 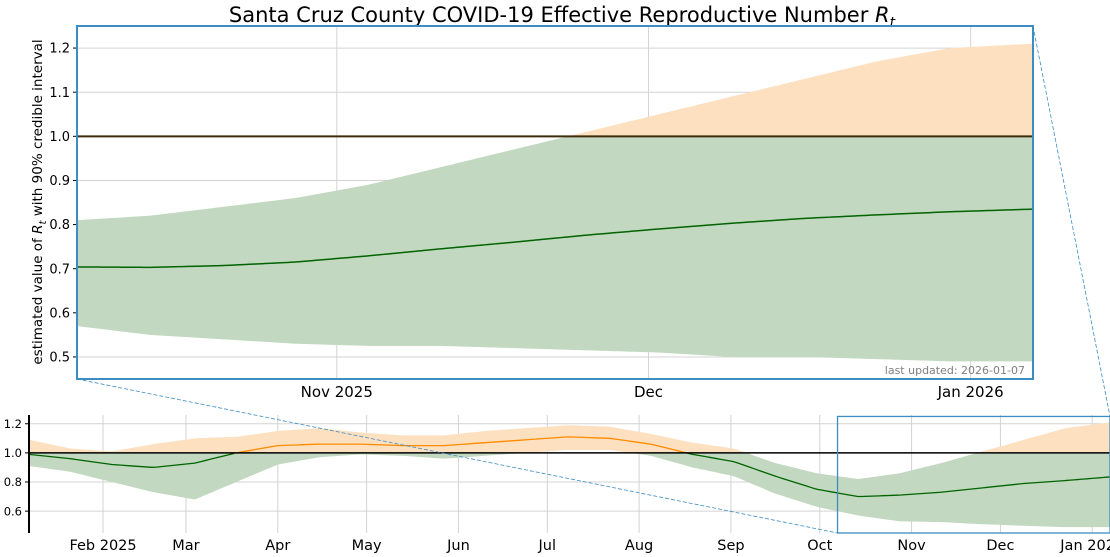 What do you see at coordinates (59, 93) in the screenshot?
I see `y-tick-label: 1.1` at bounding box center [59, 93].